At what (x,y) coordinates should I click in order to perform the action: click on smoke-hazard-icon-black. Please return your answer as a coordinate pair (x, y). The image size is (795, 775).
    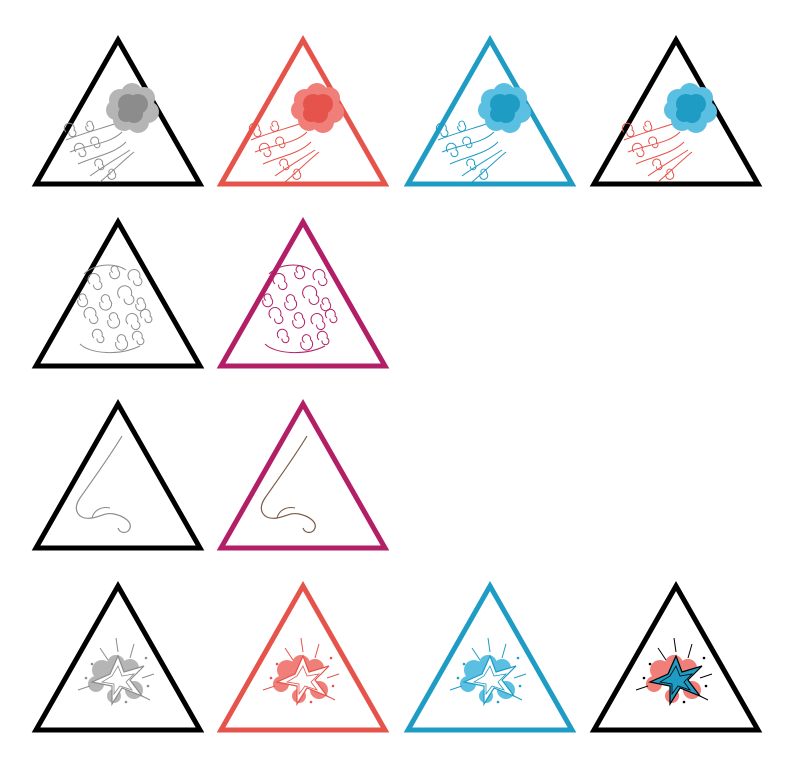
    Looking at the image, I should click on (118, 112).